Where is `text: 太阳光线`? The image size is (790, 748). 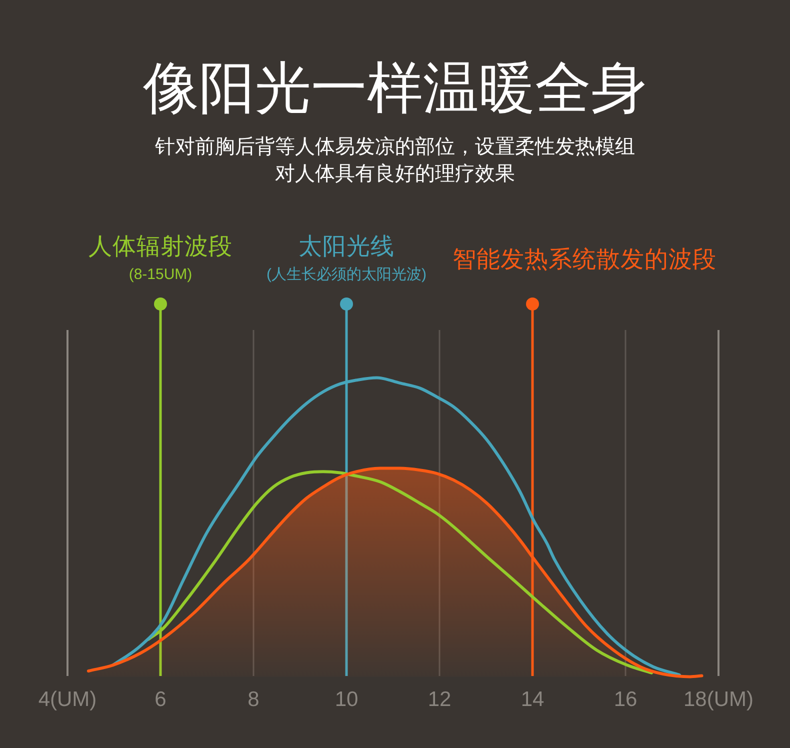
text: 太阳光线 is located at coordinates (346, 246).